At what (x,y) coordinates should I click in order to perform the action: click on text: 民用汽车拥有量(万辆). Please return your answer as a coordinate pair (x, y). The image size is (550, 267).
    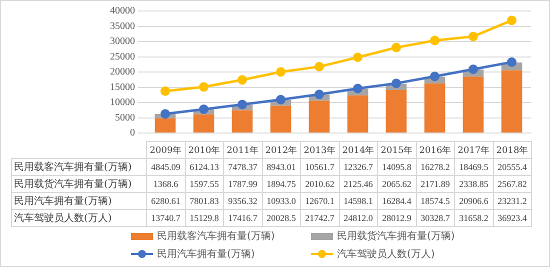
    Looking at the image, I should click on (63, 201).